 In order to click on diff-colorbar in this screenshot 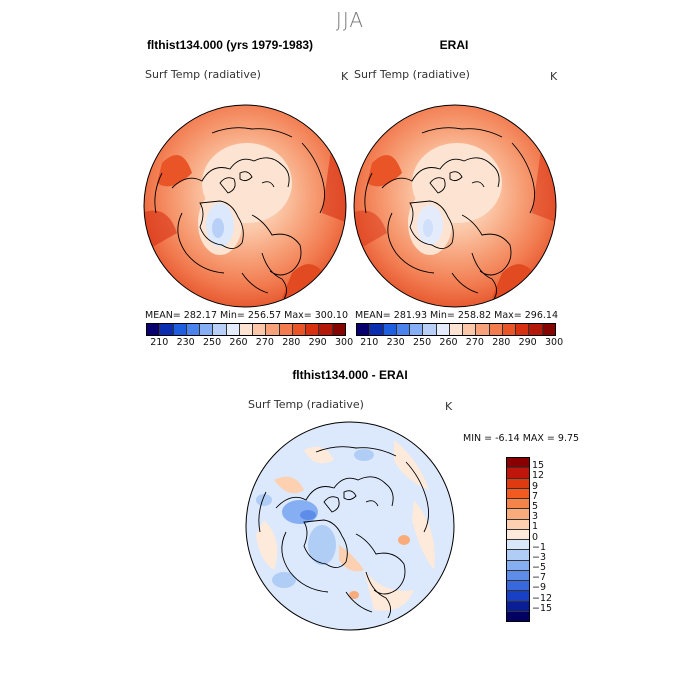, I will do `click(518, 539)`.